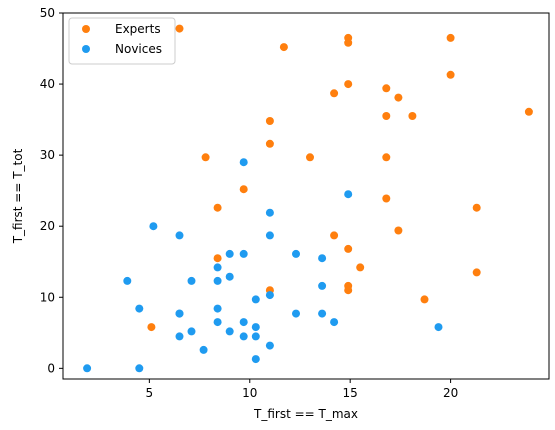  What do you see at coordinates (86, 49) in the screenshot?
I see `legend-marker-novices` at bounding box center [86, 49].